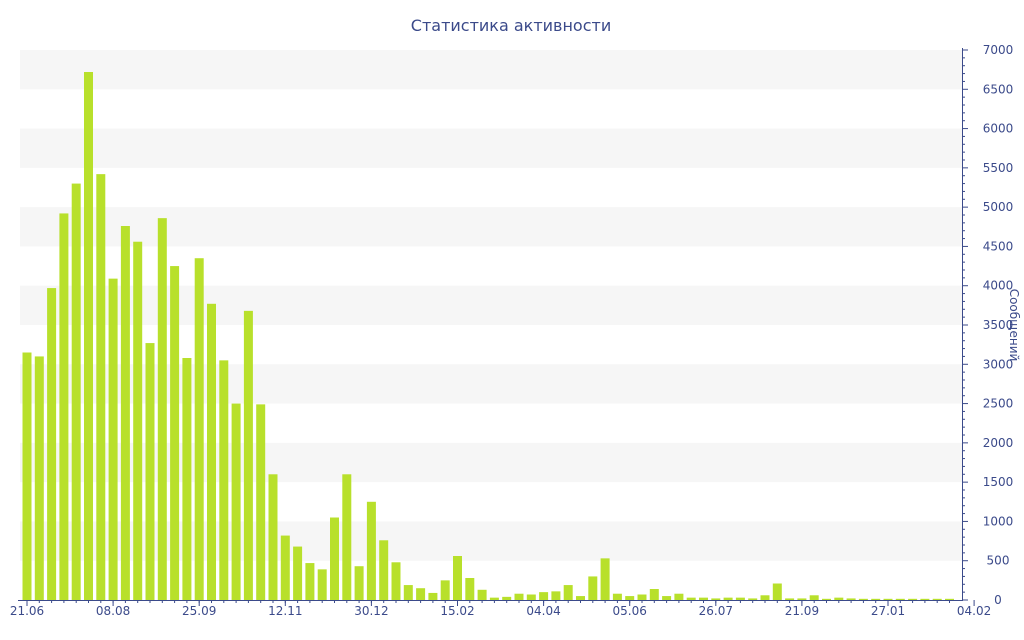 This screenshot has height=640, width=1024. I want to click on x-tick-label: 27.01, so click(888, 611).